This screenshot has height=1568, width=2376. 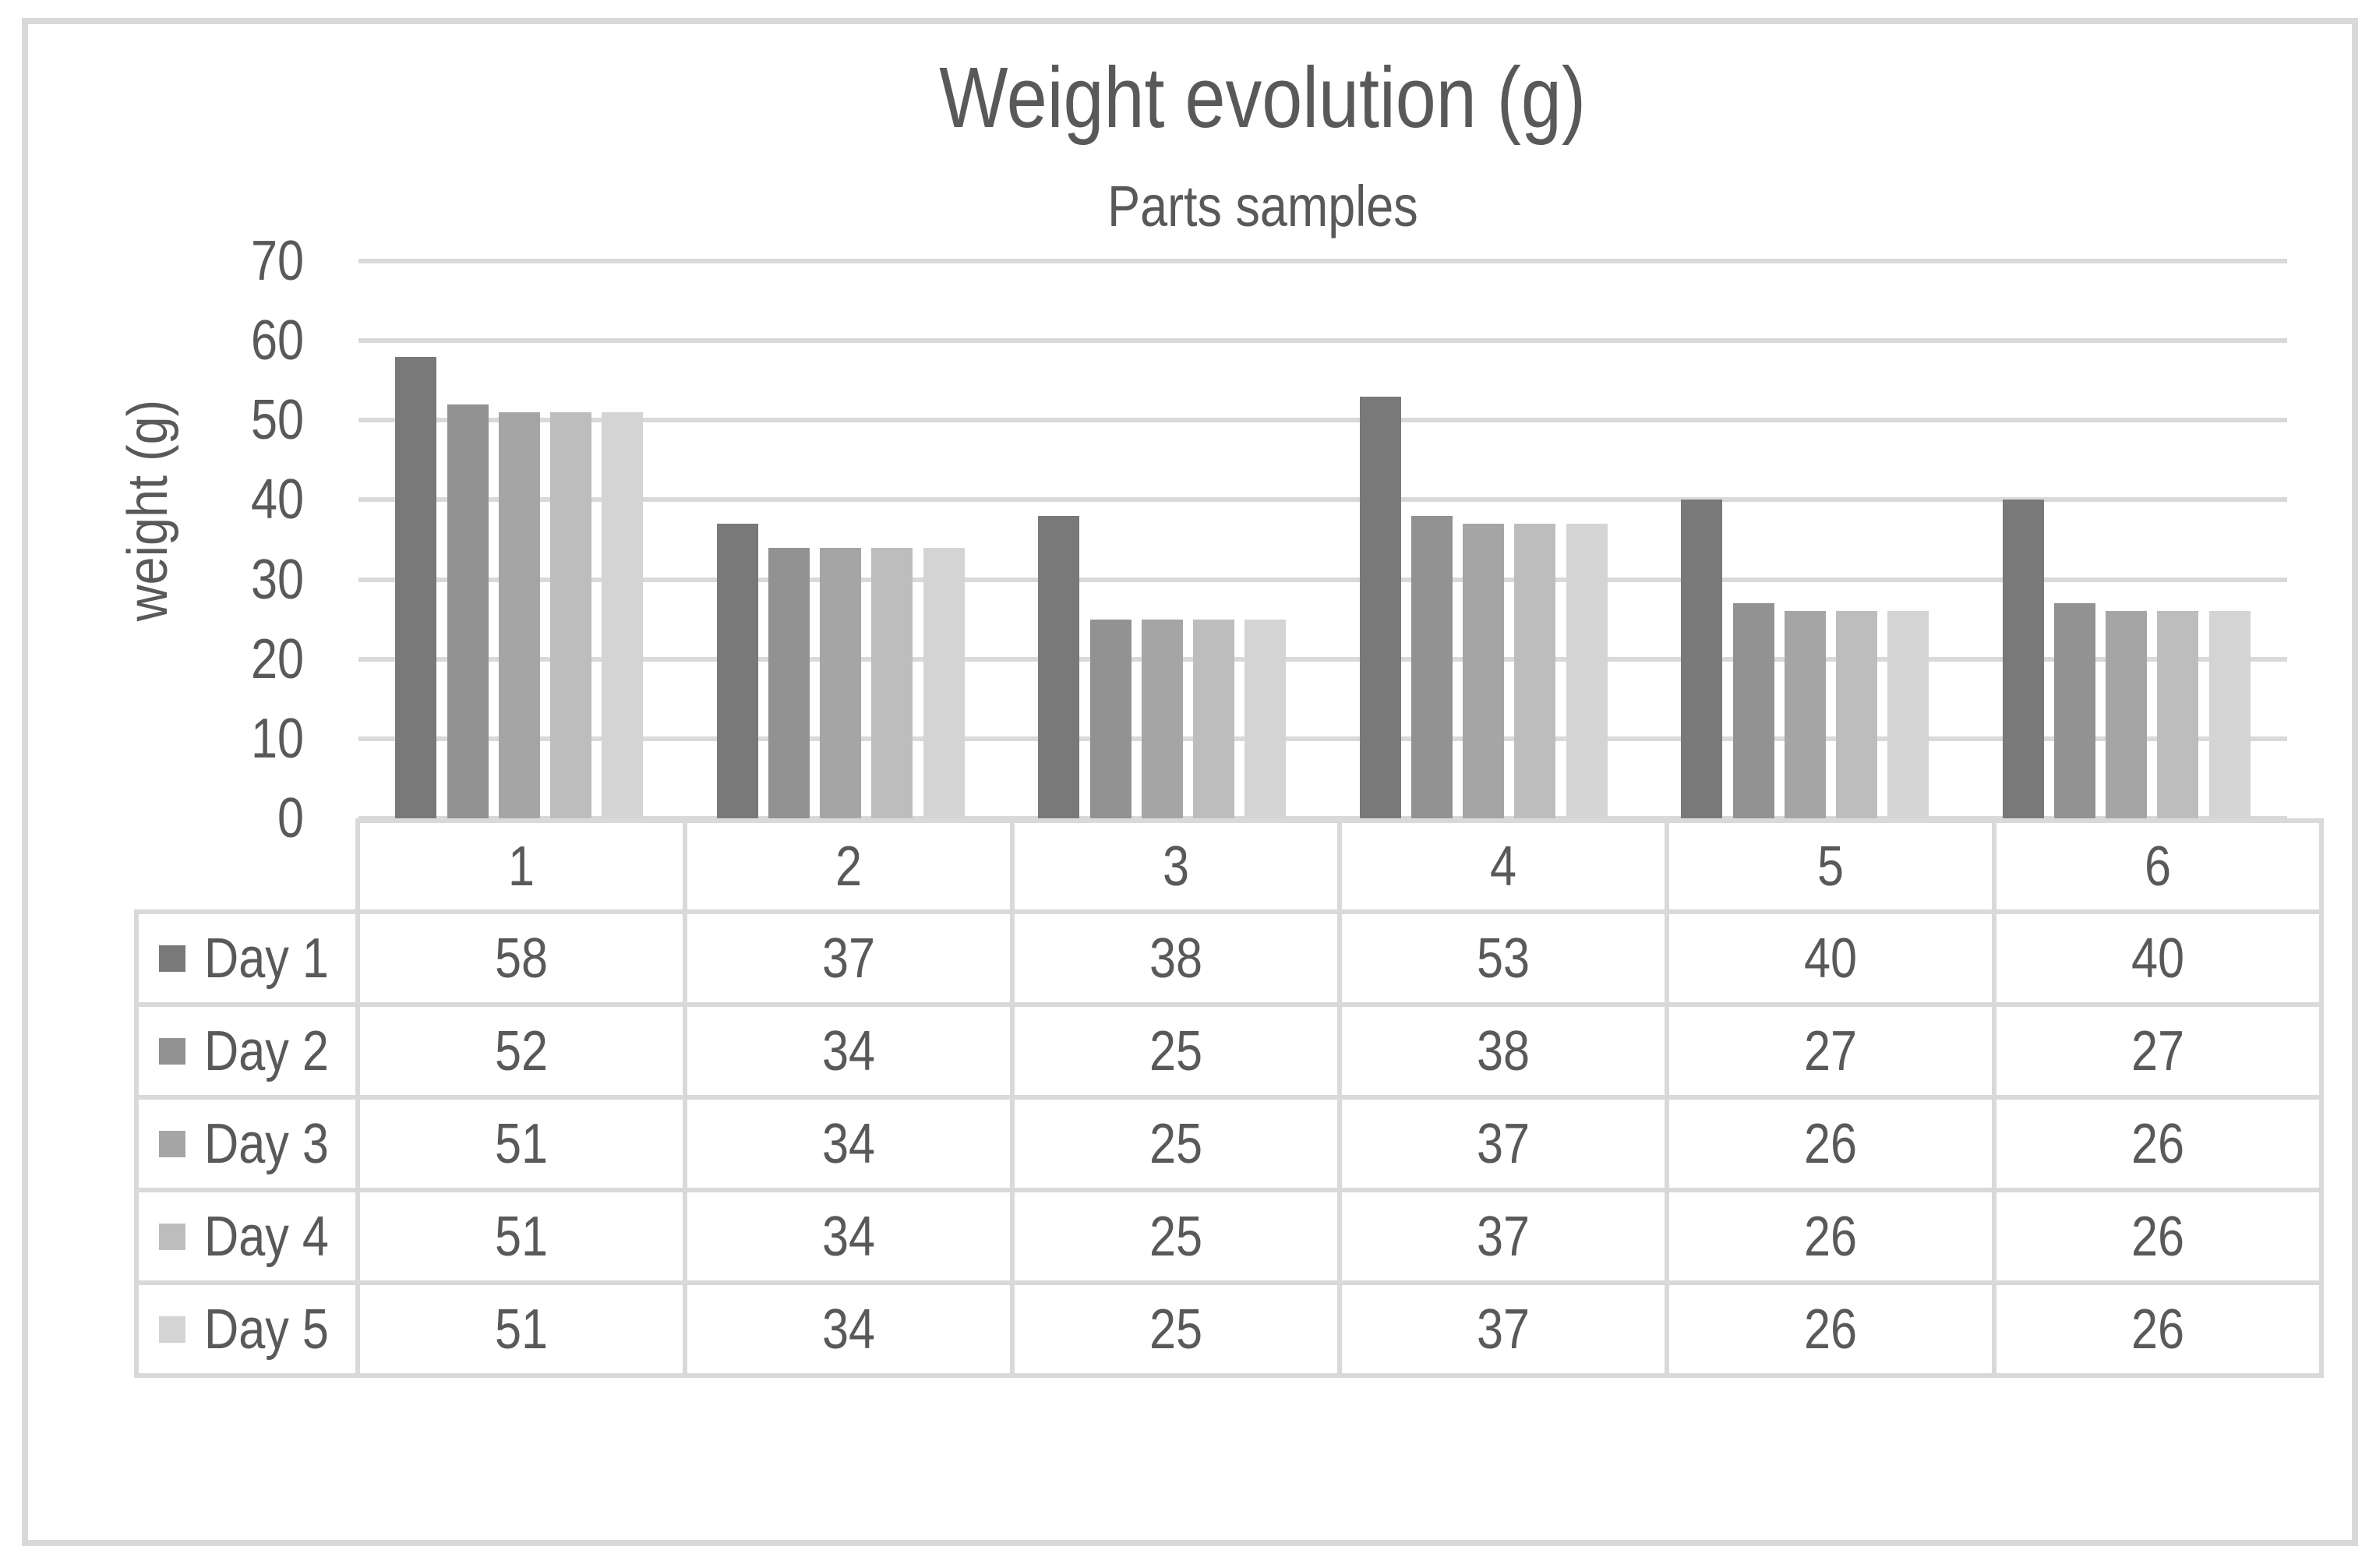 What do you see at coordinates (1830, 866) in the screenshot?
I see `category-header-text: 5` at bounding box center [1830, 866].